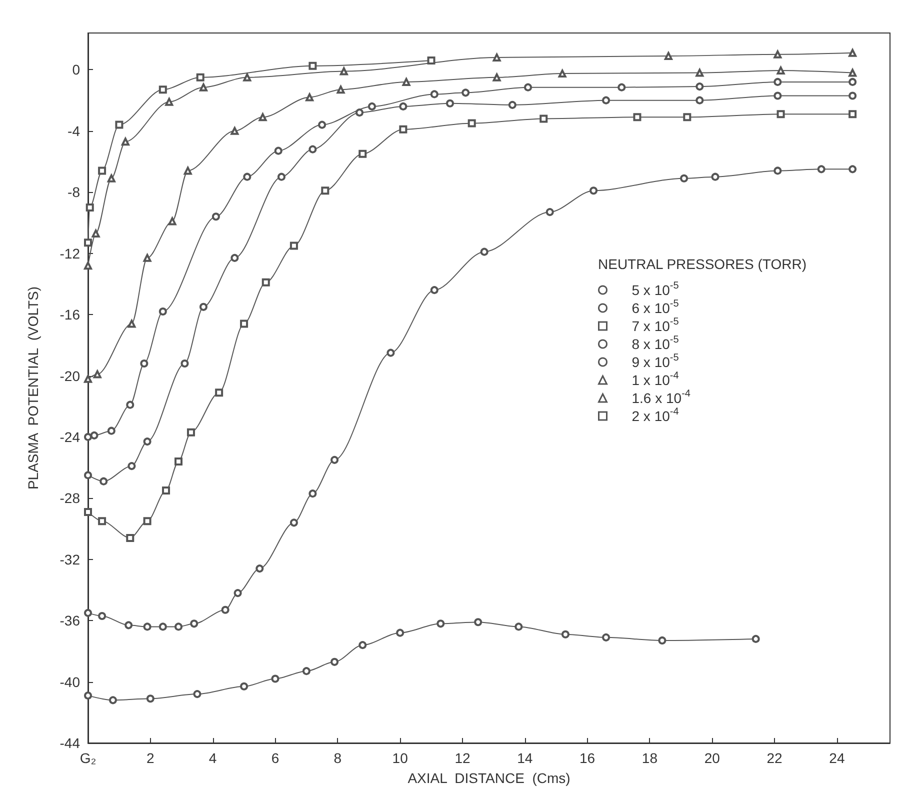  I want to click on y-tick-label: -12, so click(70, 253).